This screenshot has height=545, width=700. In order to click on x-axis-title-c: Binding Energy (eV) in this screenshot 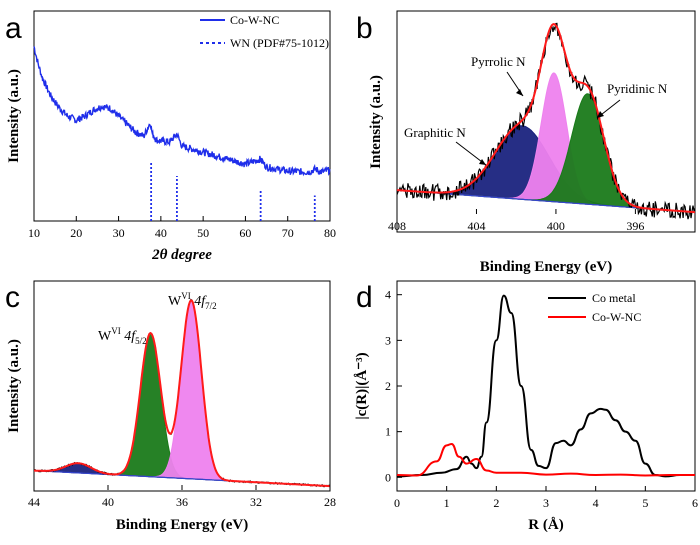, I will do `click(182, 525)`.